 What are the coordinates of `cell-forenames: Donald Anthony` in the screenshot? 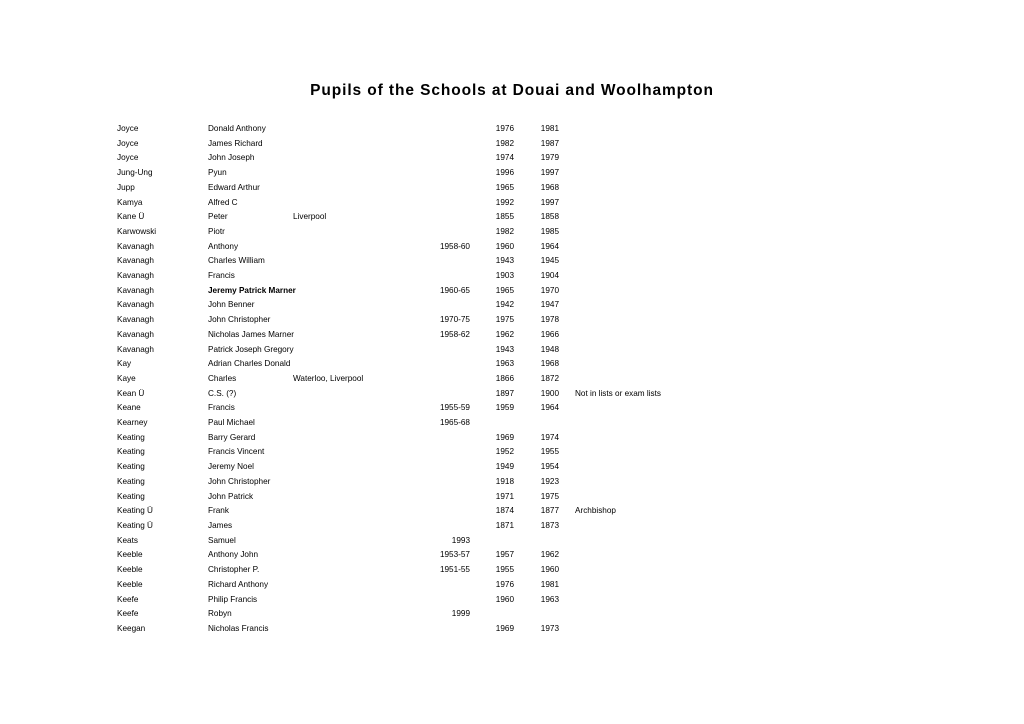 It's located at (237, 128).